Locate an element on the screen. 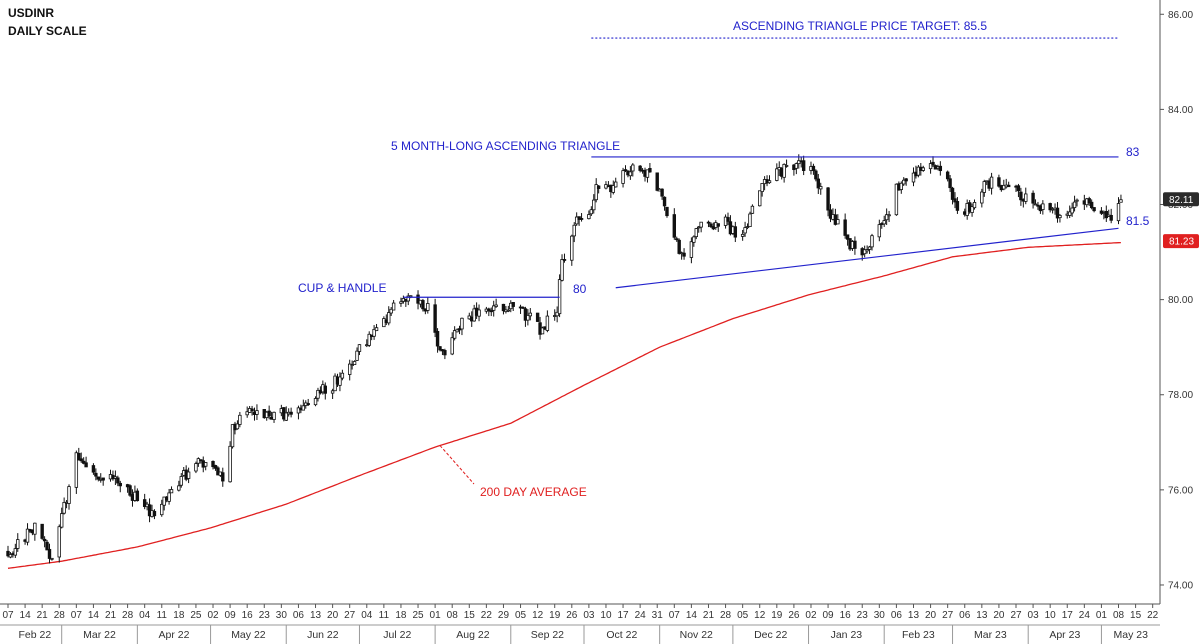  day-tick-label: 25 is located at coordinates (418, 615).